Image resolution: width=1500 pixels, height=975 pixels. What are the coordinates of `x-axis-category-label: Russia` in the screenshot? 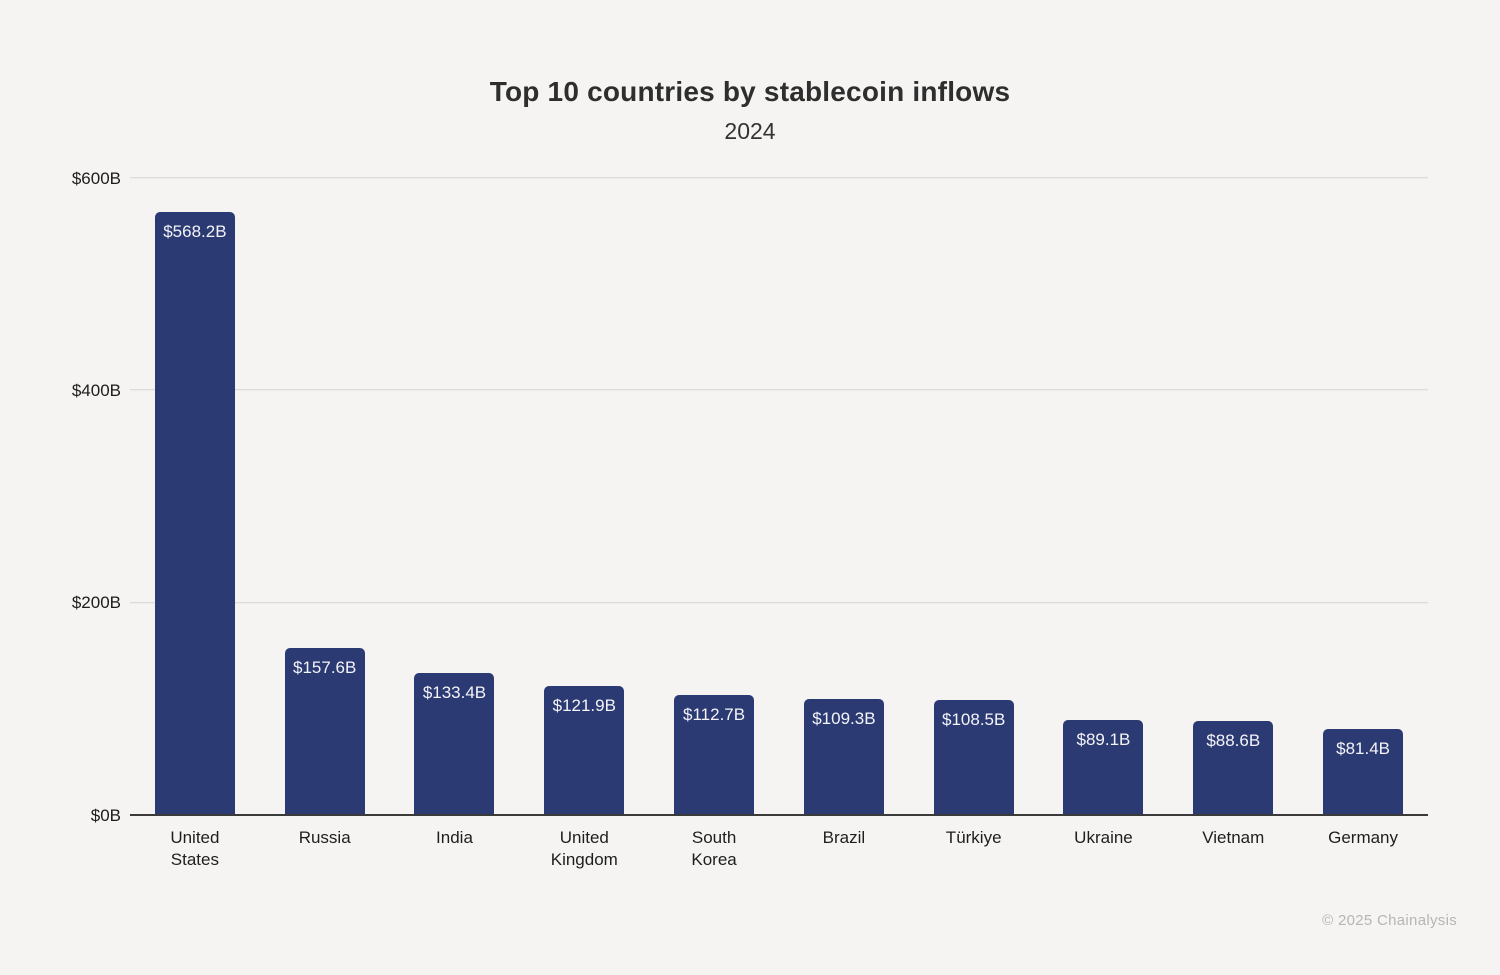 It's located at (324, 837).